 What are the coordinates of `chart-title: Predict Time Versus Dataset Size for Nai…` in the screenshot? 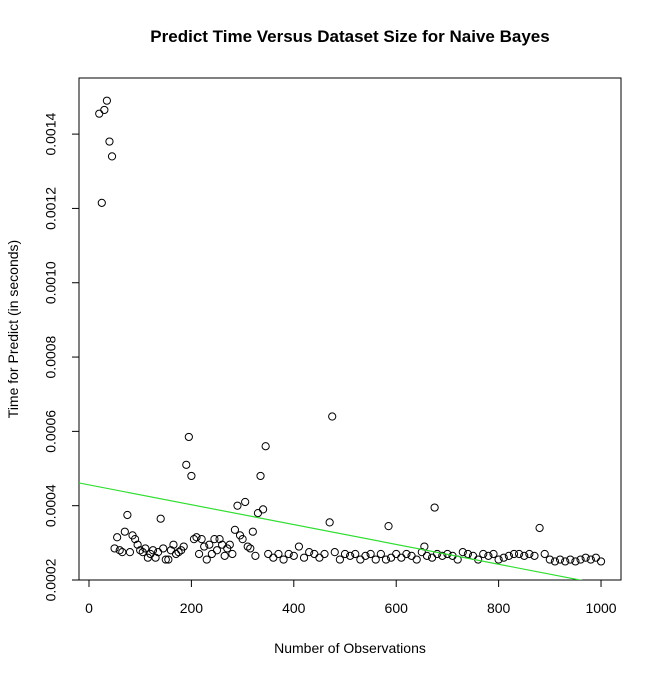 It's located at (349, 36).